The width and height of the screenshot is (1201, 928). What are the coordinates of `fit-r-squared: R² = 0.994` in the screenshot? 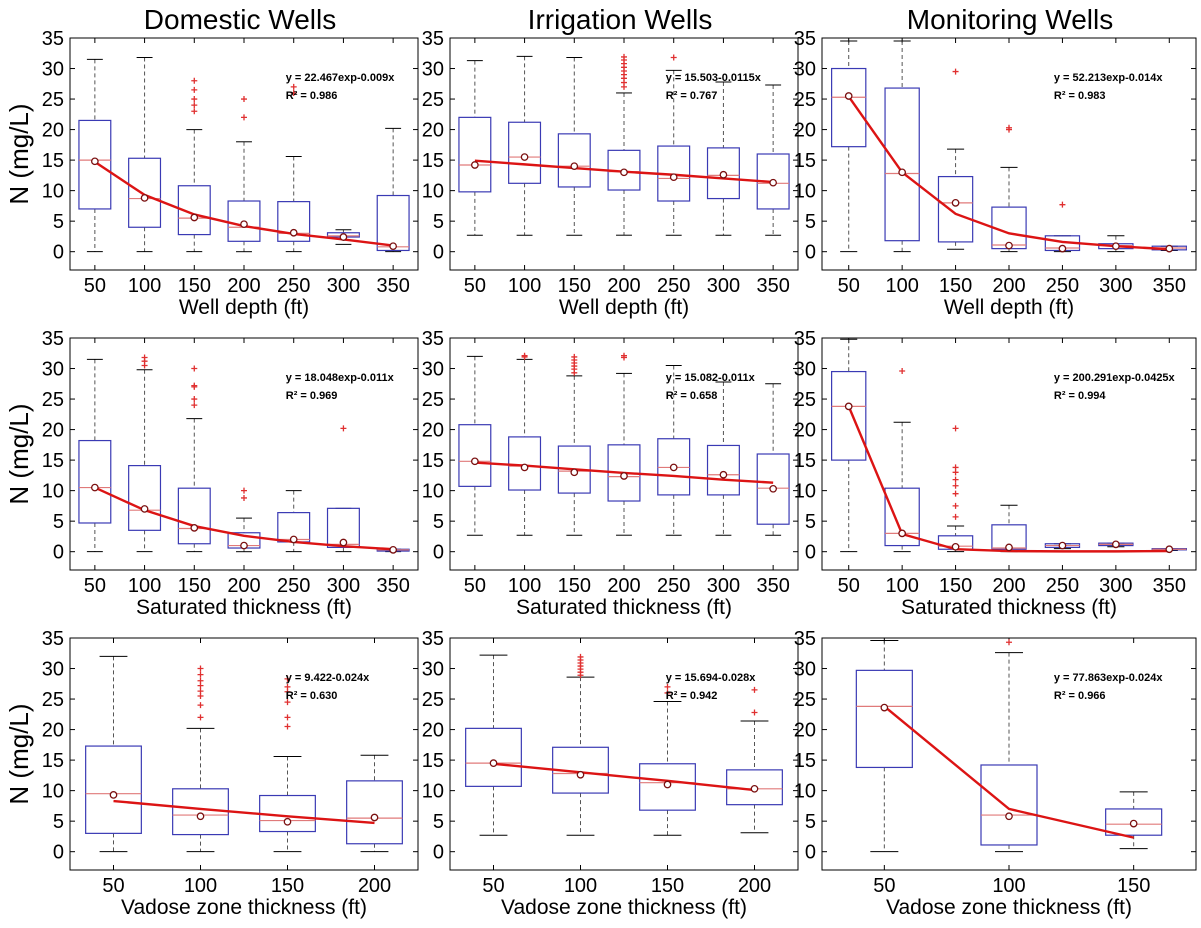 It's located at (1080, 396).